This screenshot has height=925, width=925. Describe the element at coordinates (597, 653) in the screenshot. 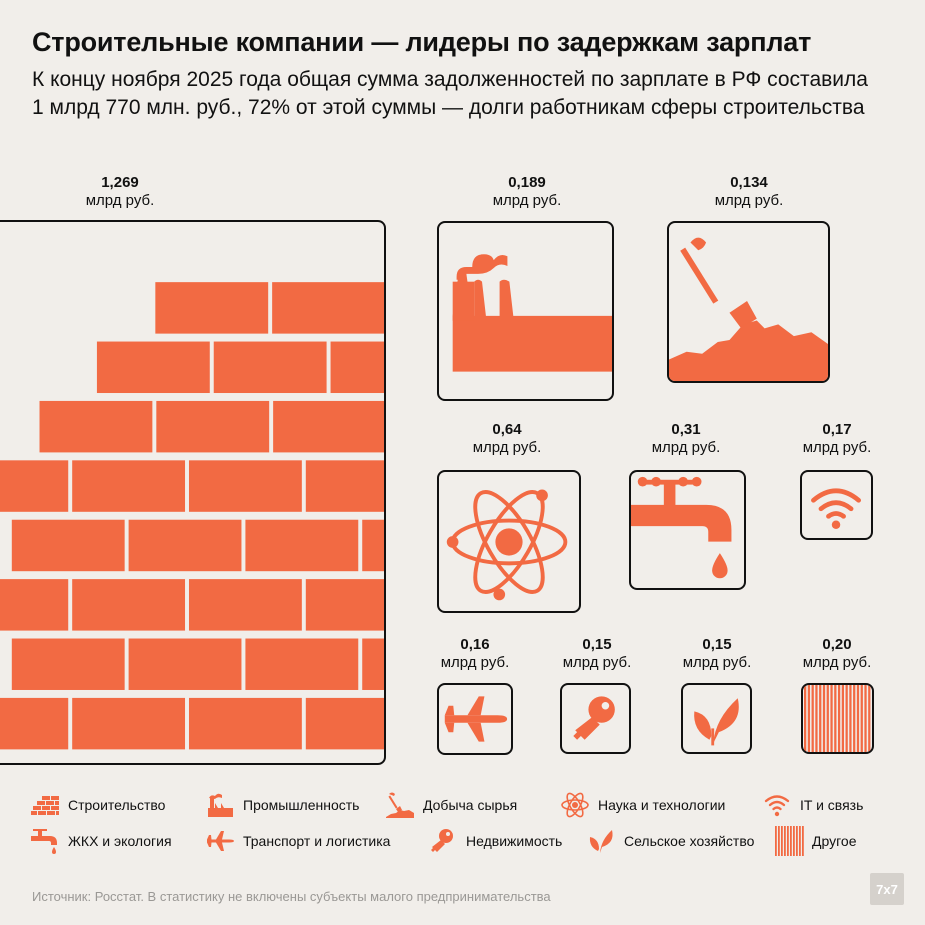

I see `value-label-realty: 0,15 млрд руб.` at that location.